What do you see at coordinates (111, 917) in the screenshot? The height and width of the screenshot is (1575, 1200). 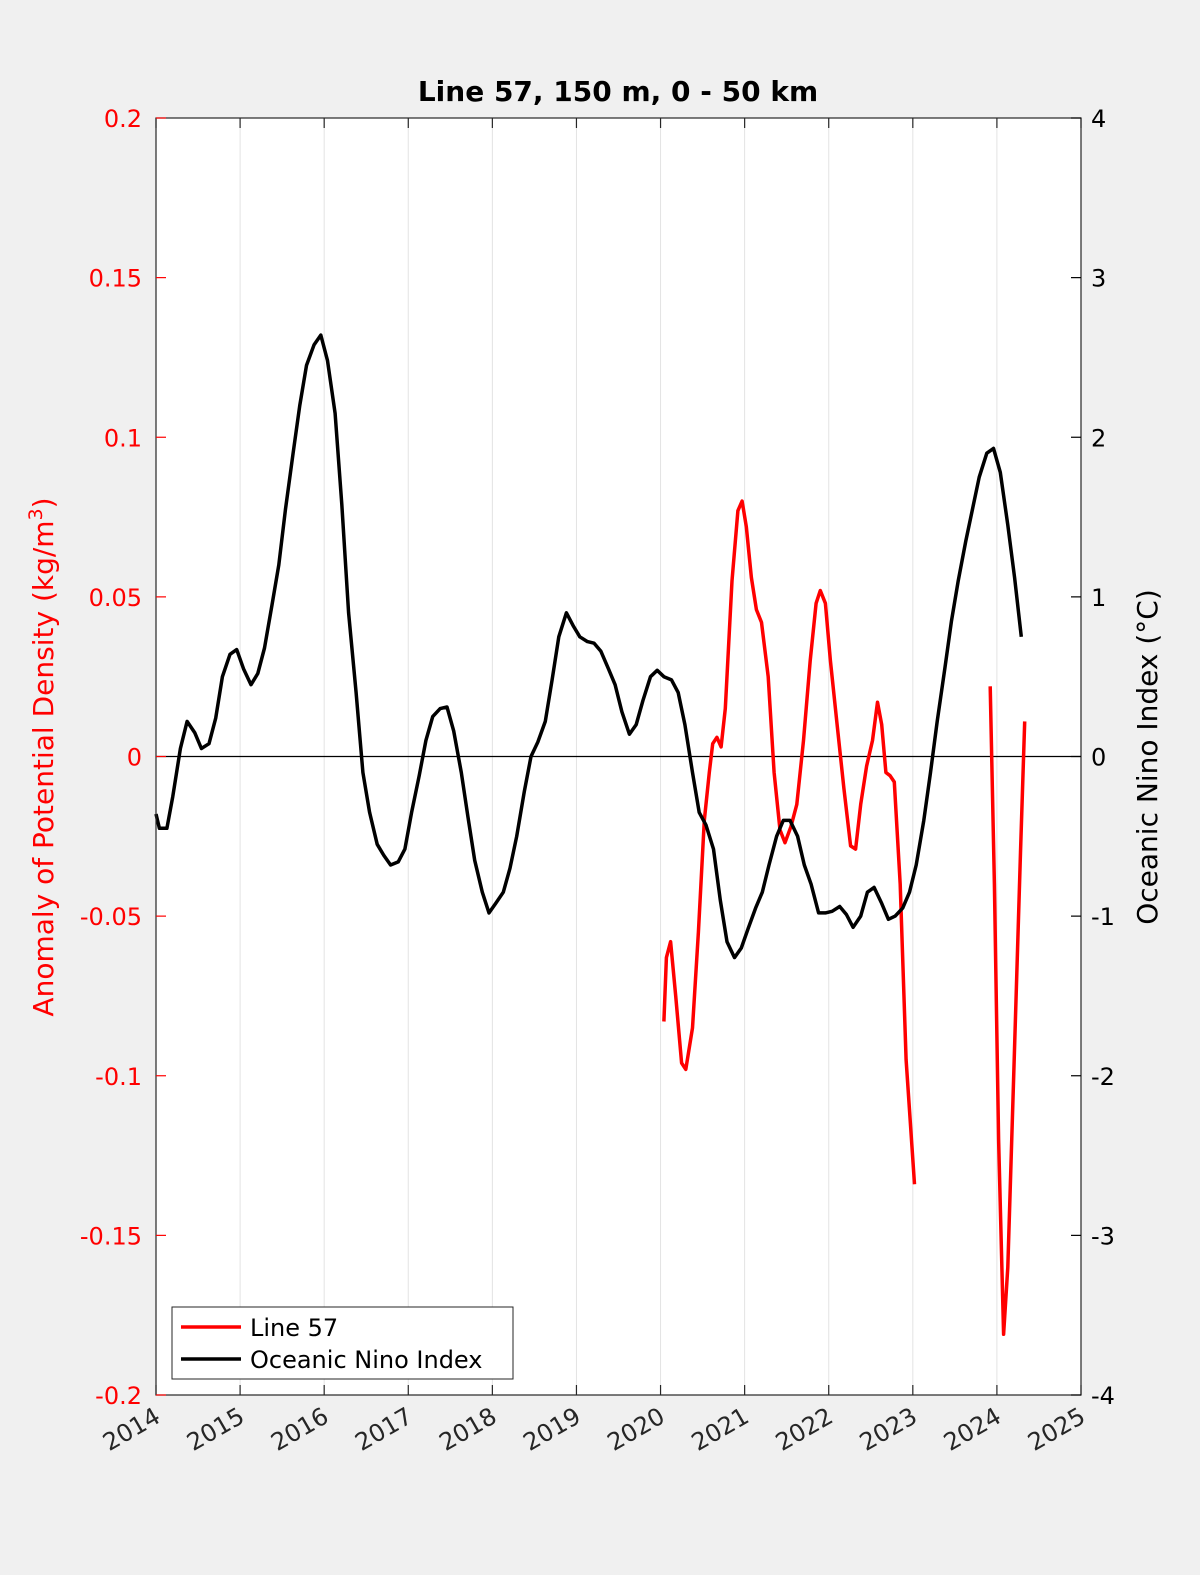 I see `y-left-tick-label: -0.05` at bounding box center [111, 917].